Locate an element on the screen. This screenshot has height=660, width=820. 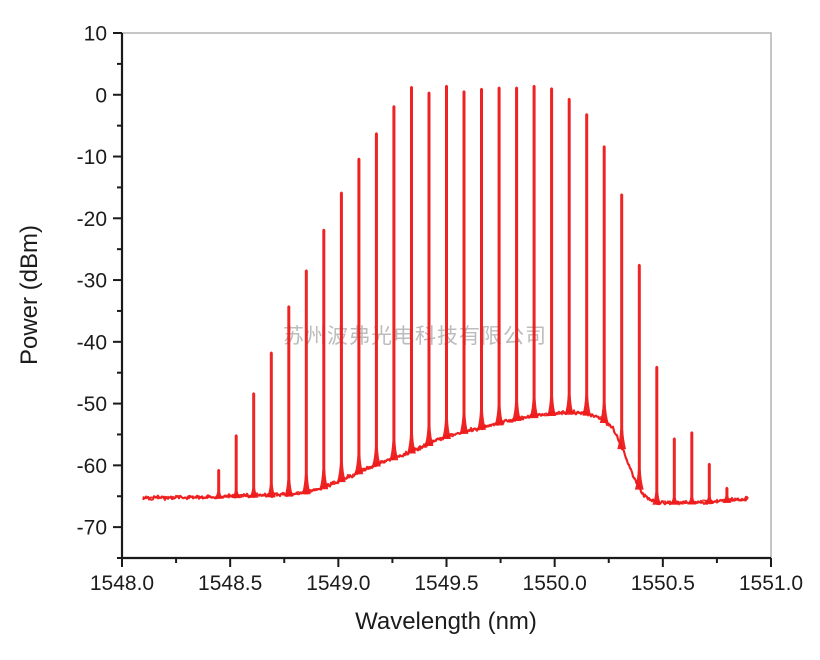
y-tick-label: -60 is located at coordinates (92, 466).